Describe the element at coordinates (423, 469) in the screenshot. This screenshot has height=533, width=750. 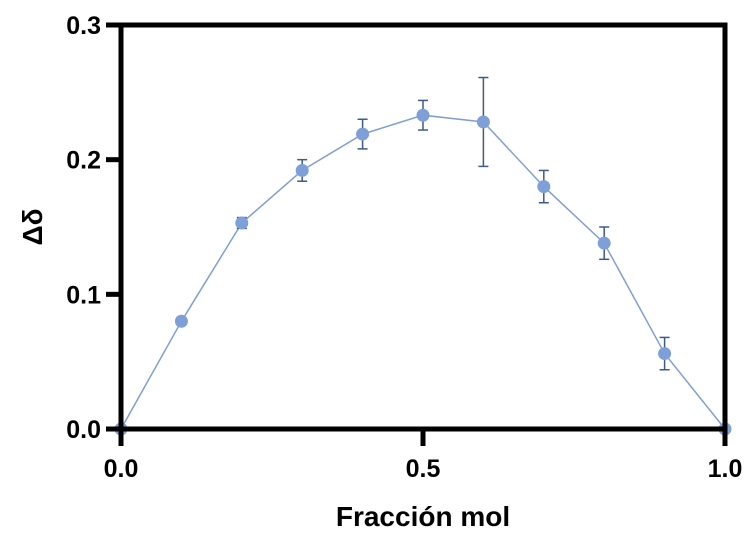
I see `x-tick-label: 0.5` at that location.